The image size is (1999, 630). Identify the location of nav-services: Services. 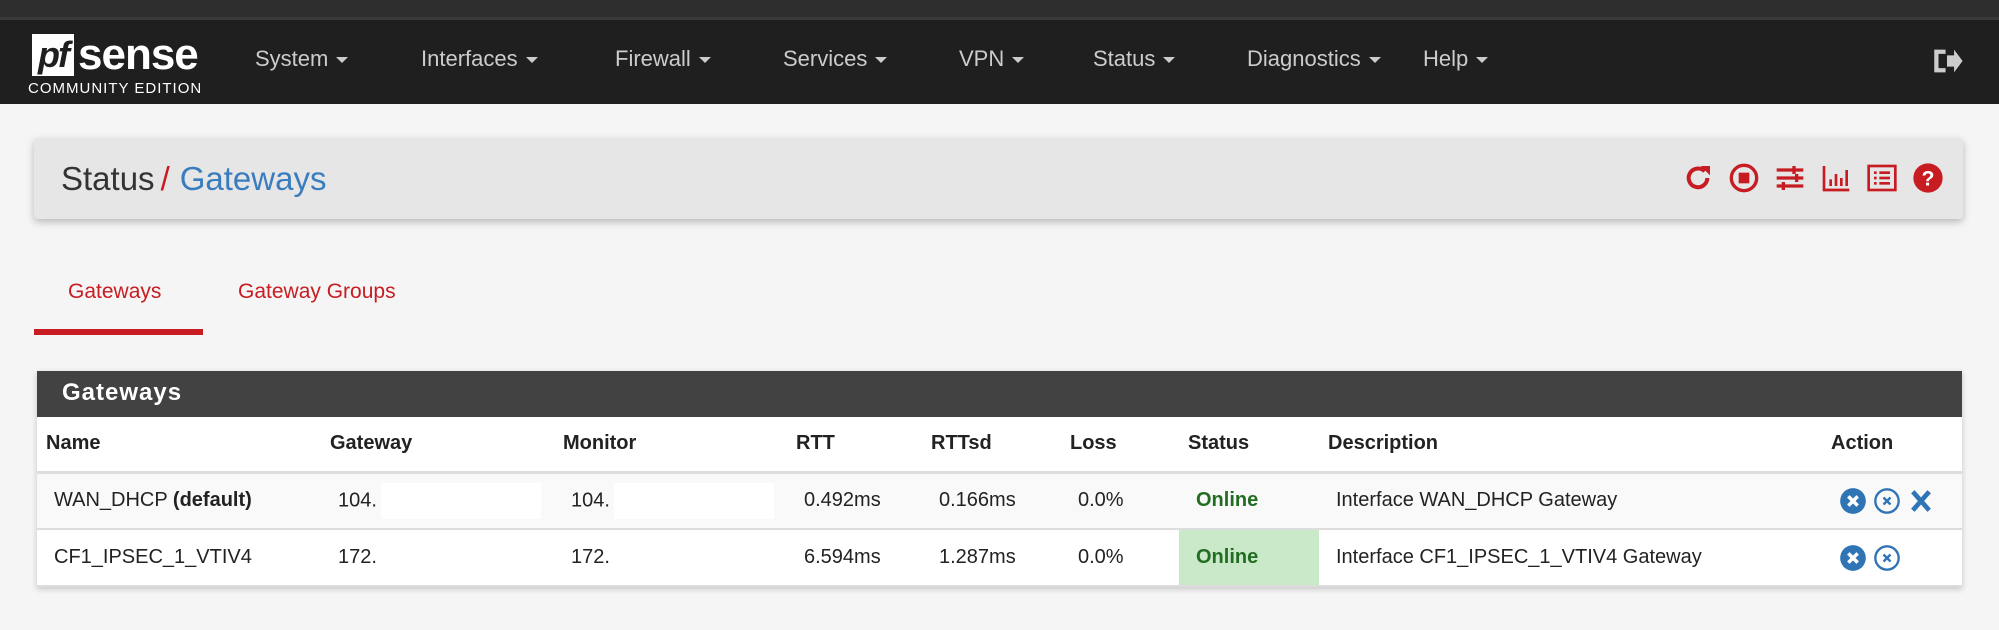
(835, 59).